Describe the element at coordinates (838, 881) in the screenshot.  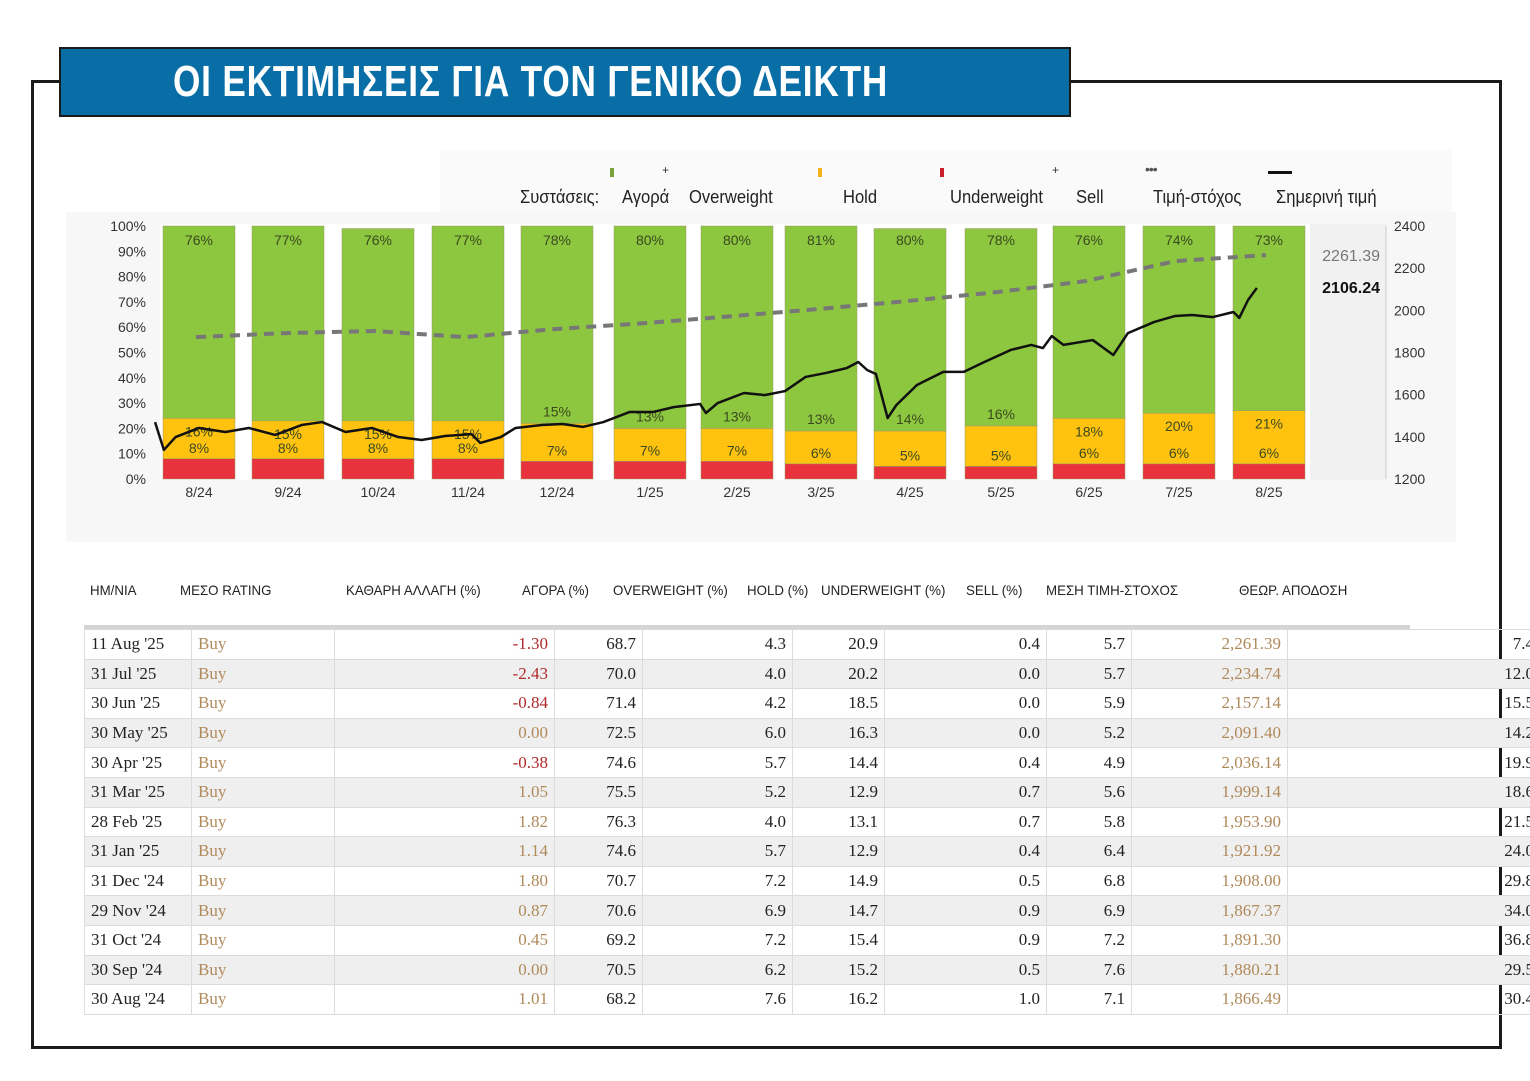
I see `table-cell: 14.9` at that location.